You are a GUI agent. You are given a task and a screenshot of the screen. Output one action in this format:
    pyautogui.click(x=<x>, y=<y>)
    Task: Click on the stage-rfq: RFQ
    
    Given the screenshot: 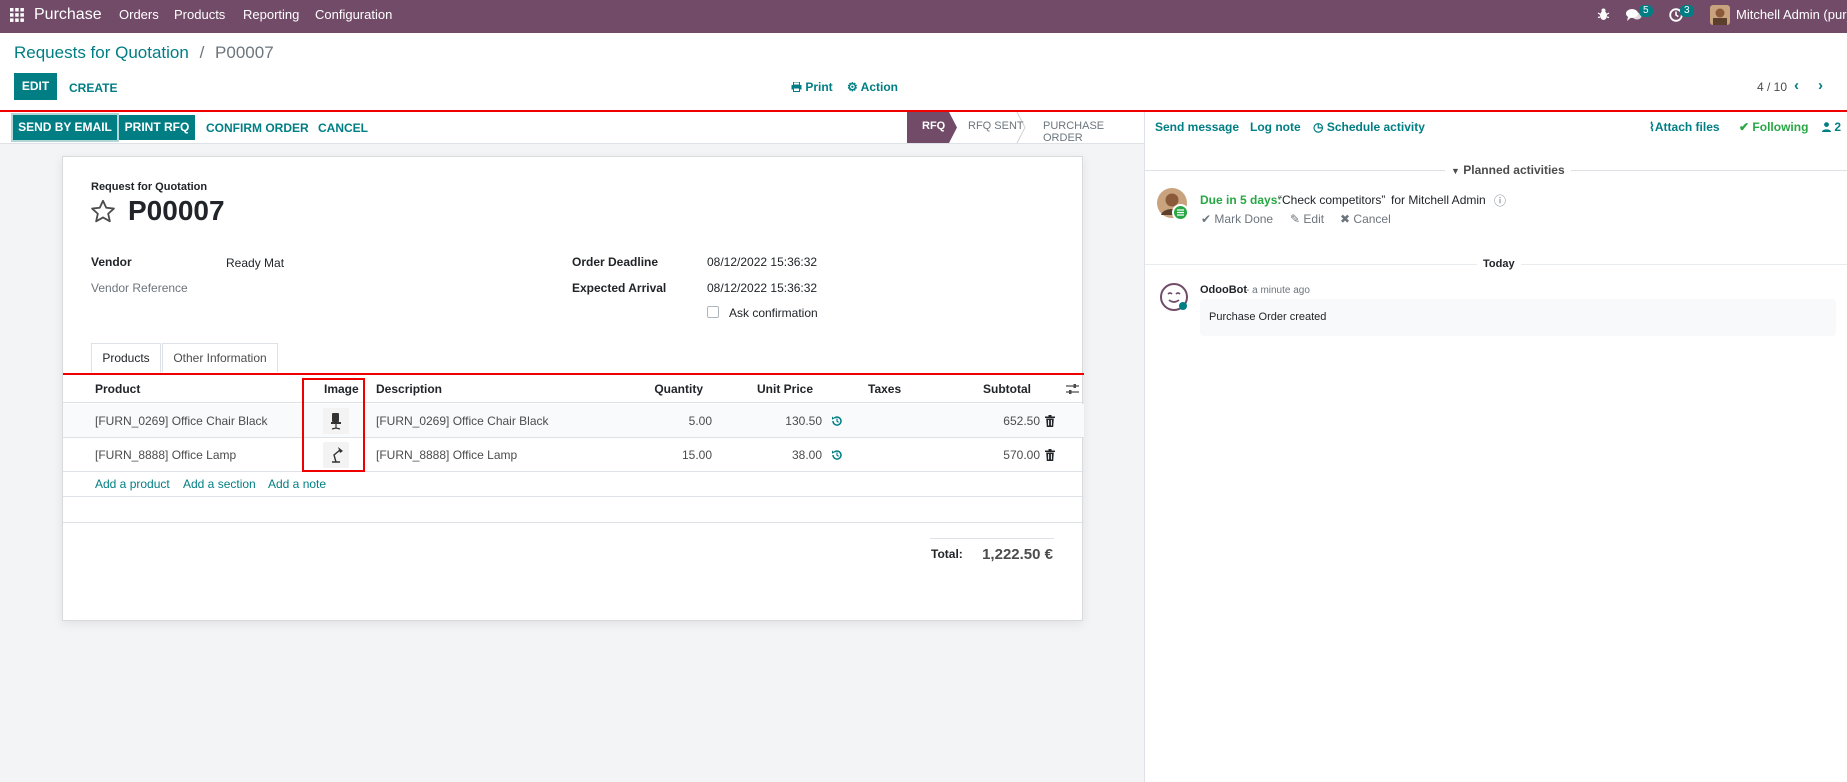 What is the action you would take?
    pyautogui.click(x=934, y=126)
    